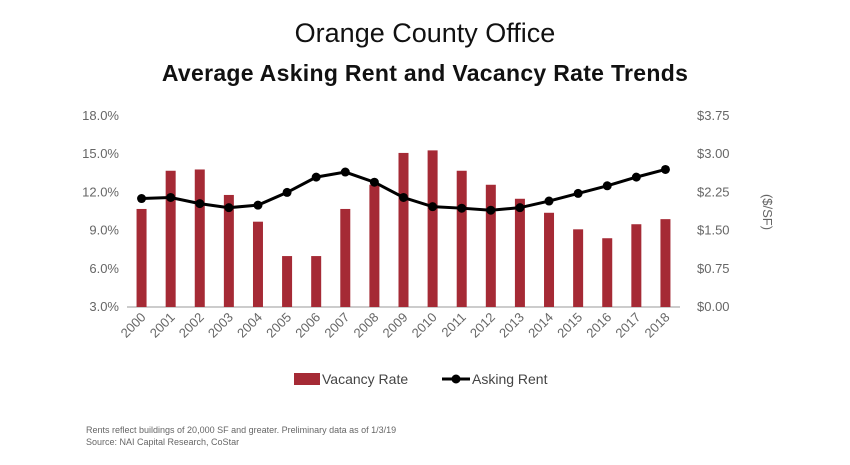 The height and width of the screenshot is (465, 850). I want to click on chart-title: Orange County Office, so click(425, 33).